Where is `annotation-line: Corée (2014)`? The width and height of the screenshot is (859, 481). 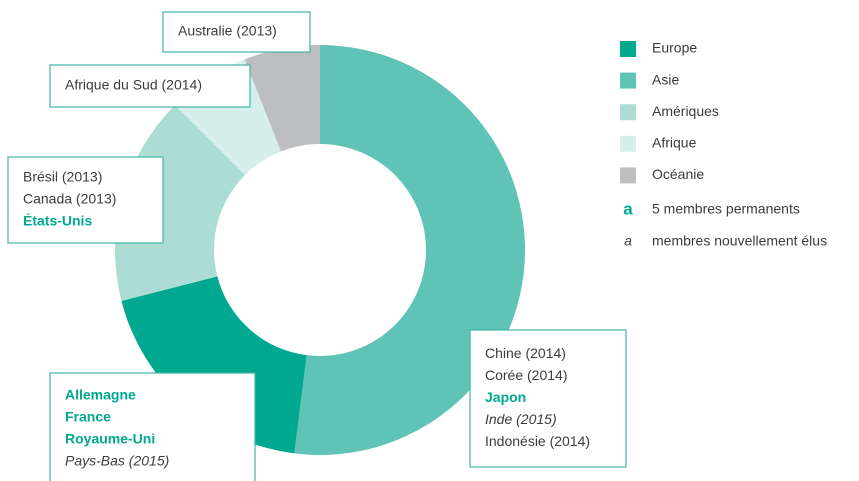 annotation-line: Corée (2014) is located at coordinates (526, 375).